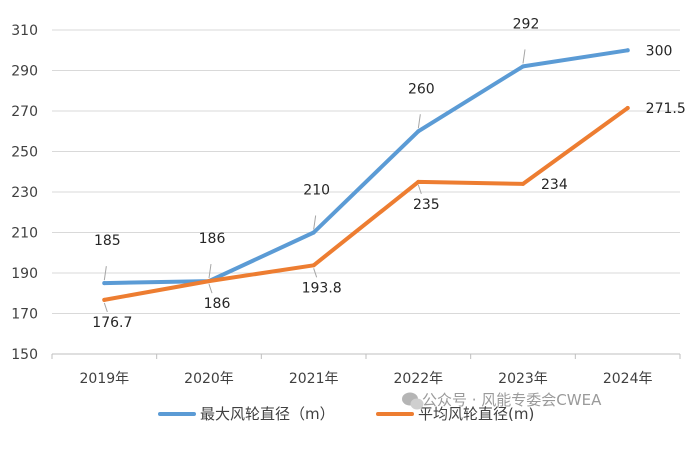 The image size is (696, 451). I want to click on x-tick-label: 2024年, so click(628, 379).